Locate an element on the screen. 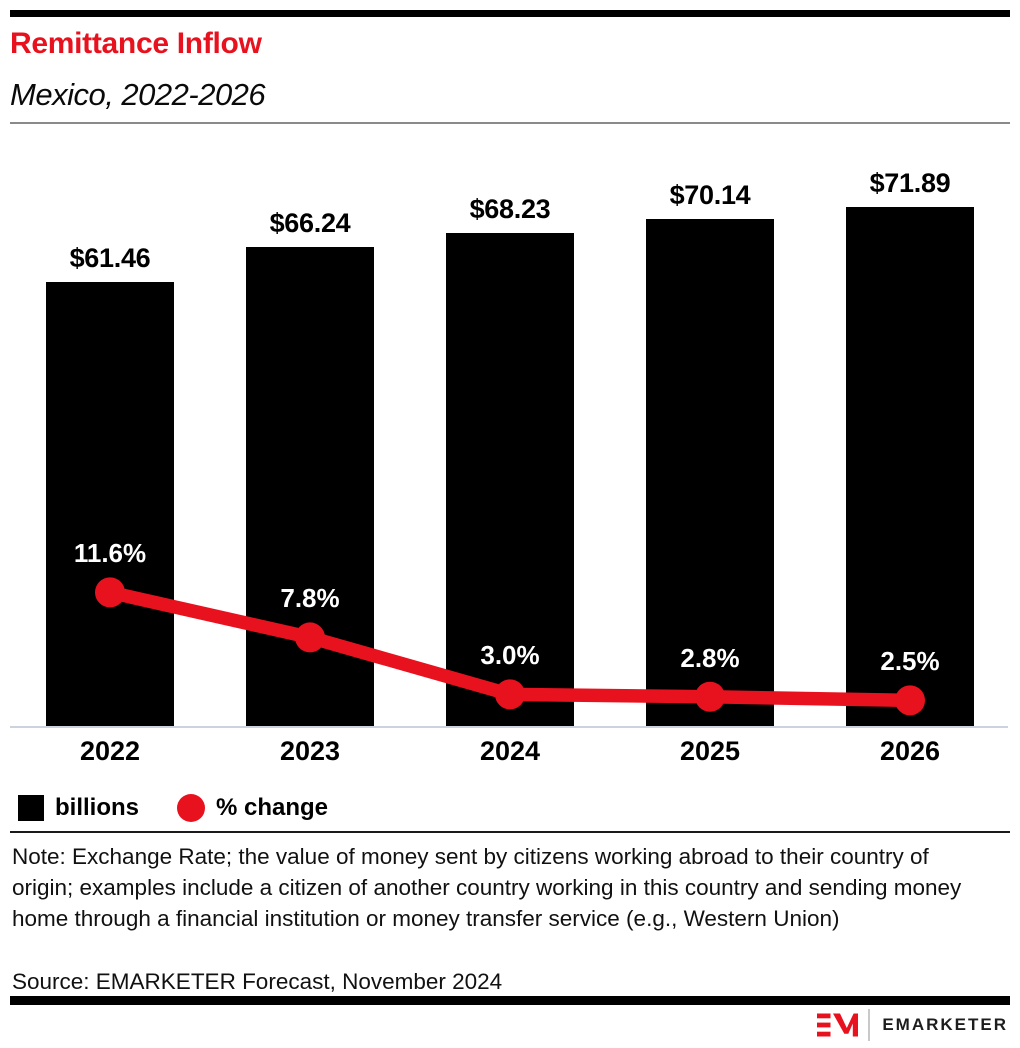 The height and width of the screenshot is (1048, 1020). bar-value-label-2022: $61.46 is located at coordinates (110, 258).